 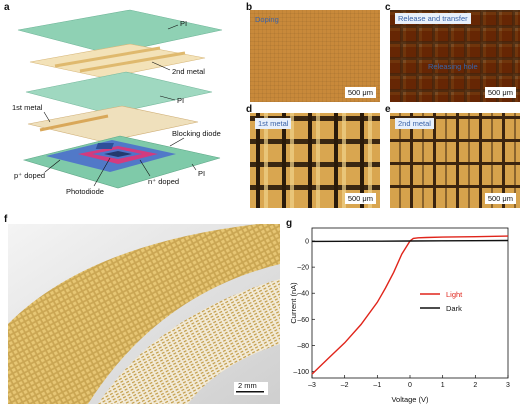 What do you see at coordinates (453, 66) in the screenshot?
I see `releasing-hole-annotation: Releasing hole` at bounding box center [453, 66].